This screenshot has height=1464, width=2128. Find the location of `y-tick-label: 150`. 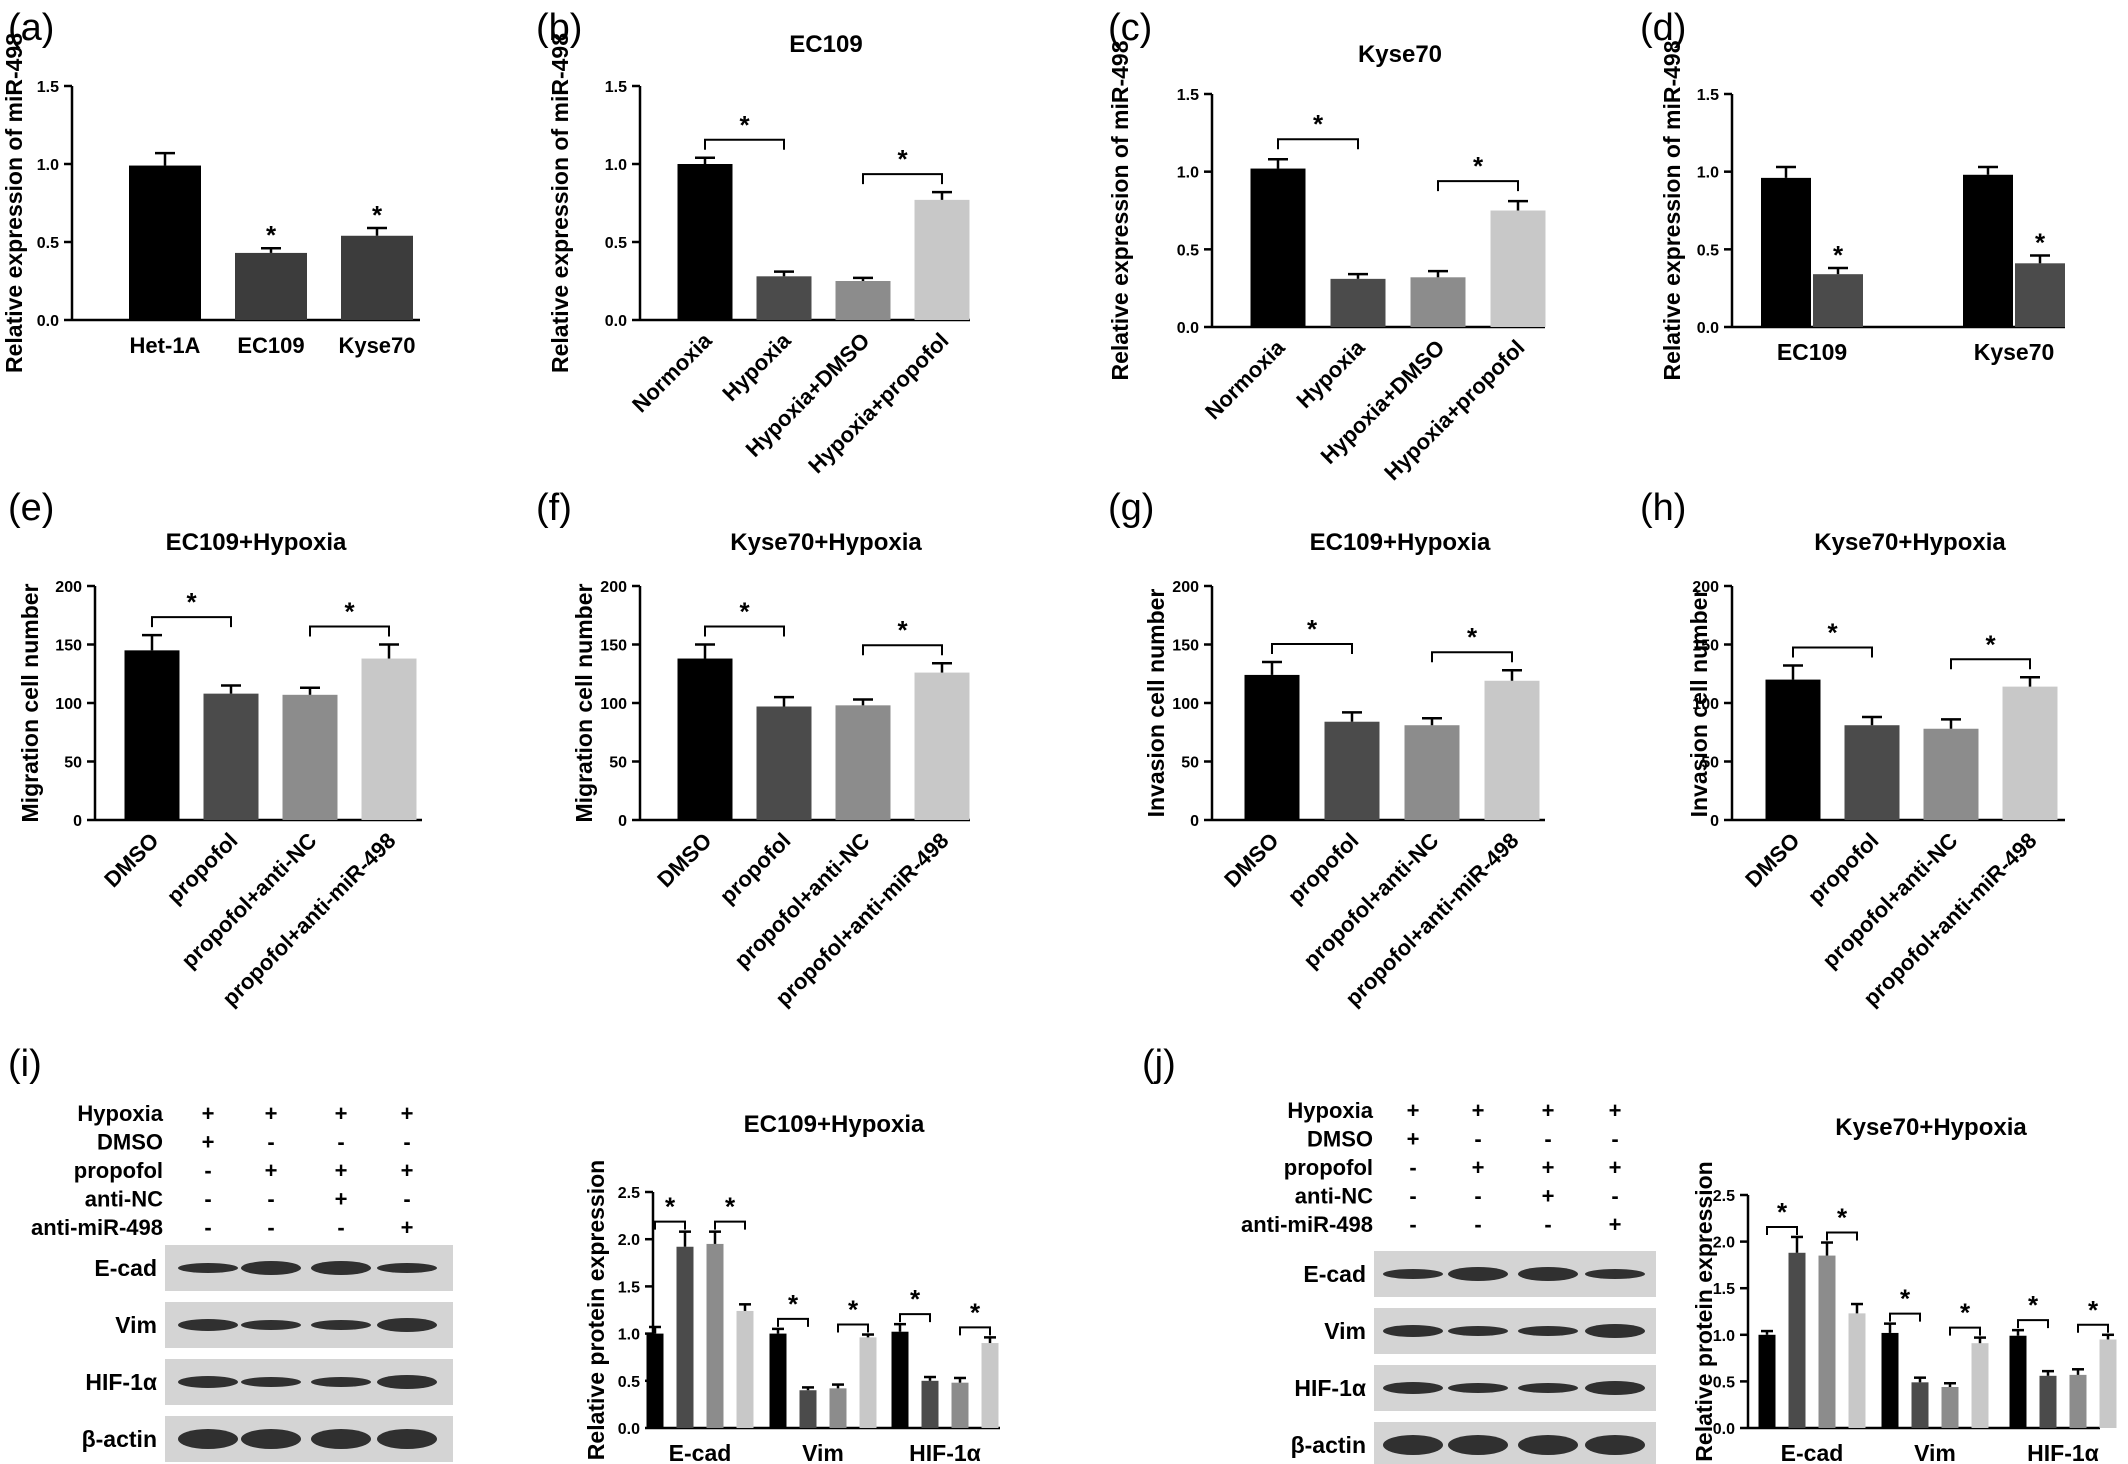

y-tick-label: 150 is located at coordinates (613, 646).